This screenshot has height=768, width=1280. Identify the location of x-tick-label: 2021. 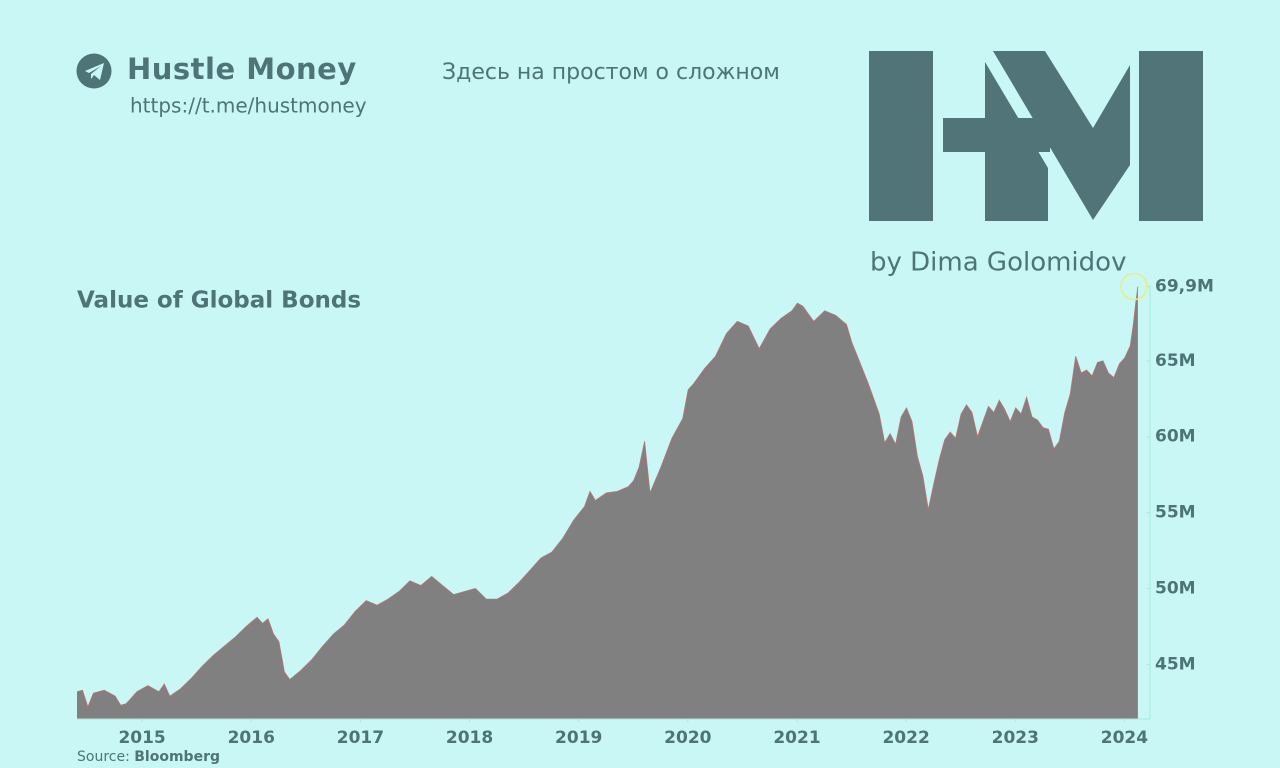
(796, 738).